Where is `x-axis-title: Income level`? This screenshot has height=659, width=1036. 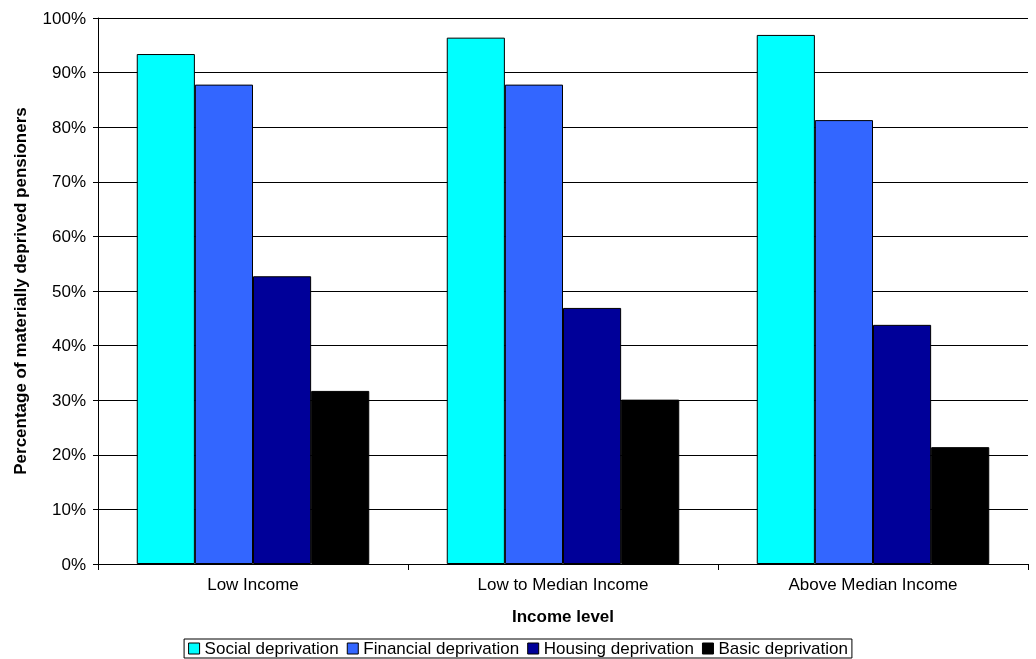
x-axis-title: Income level is located at coordinates (563, 616).